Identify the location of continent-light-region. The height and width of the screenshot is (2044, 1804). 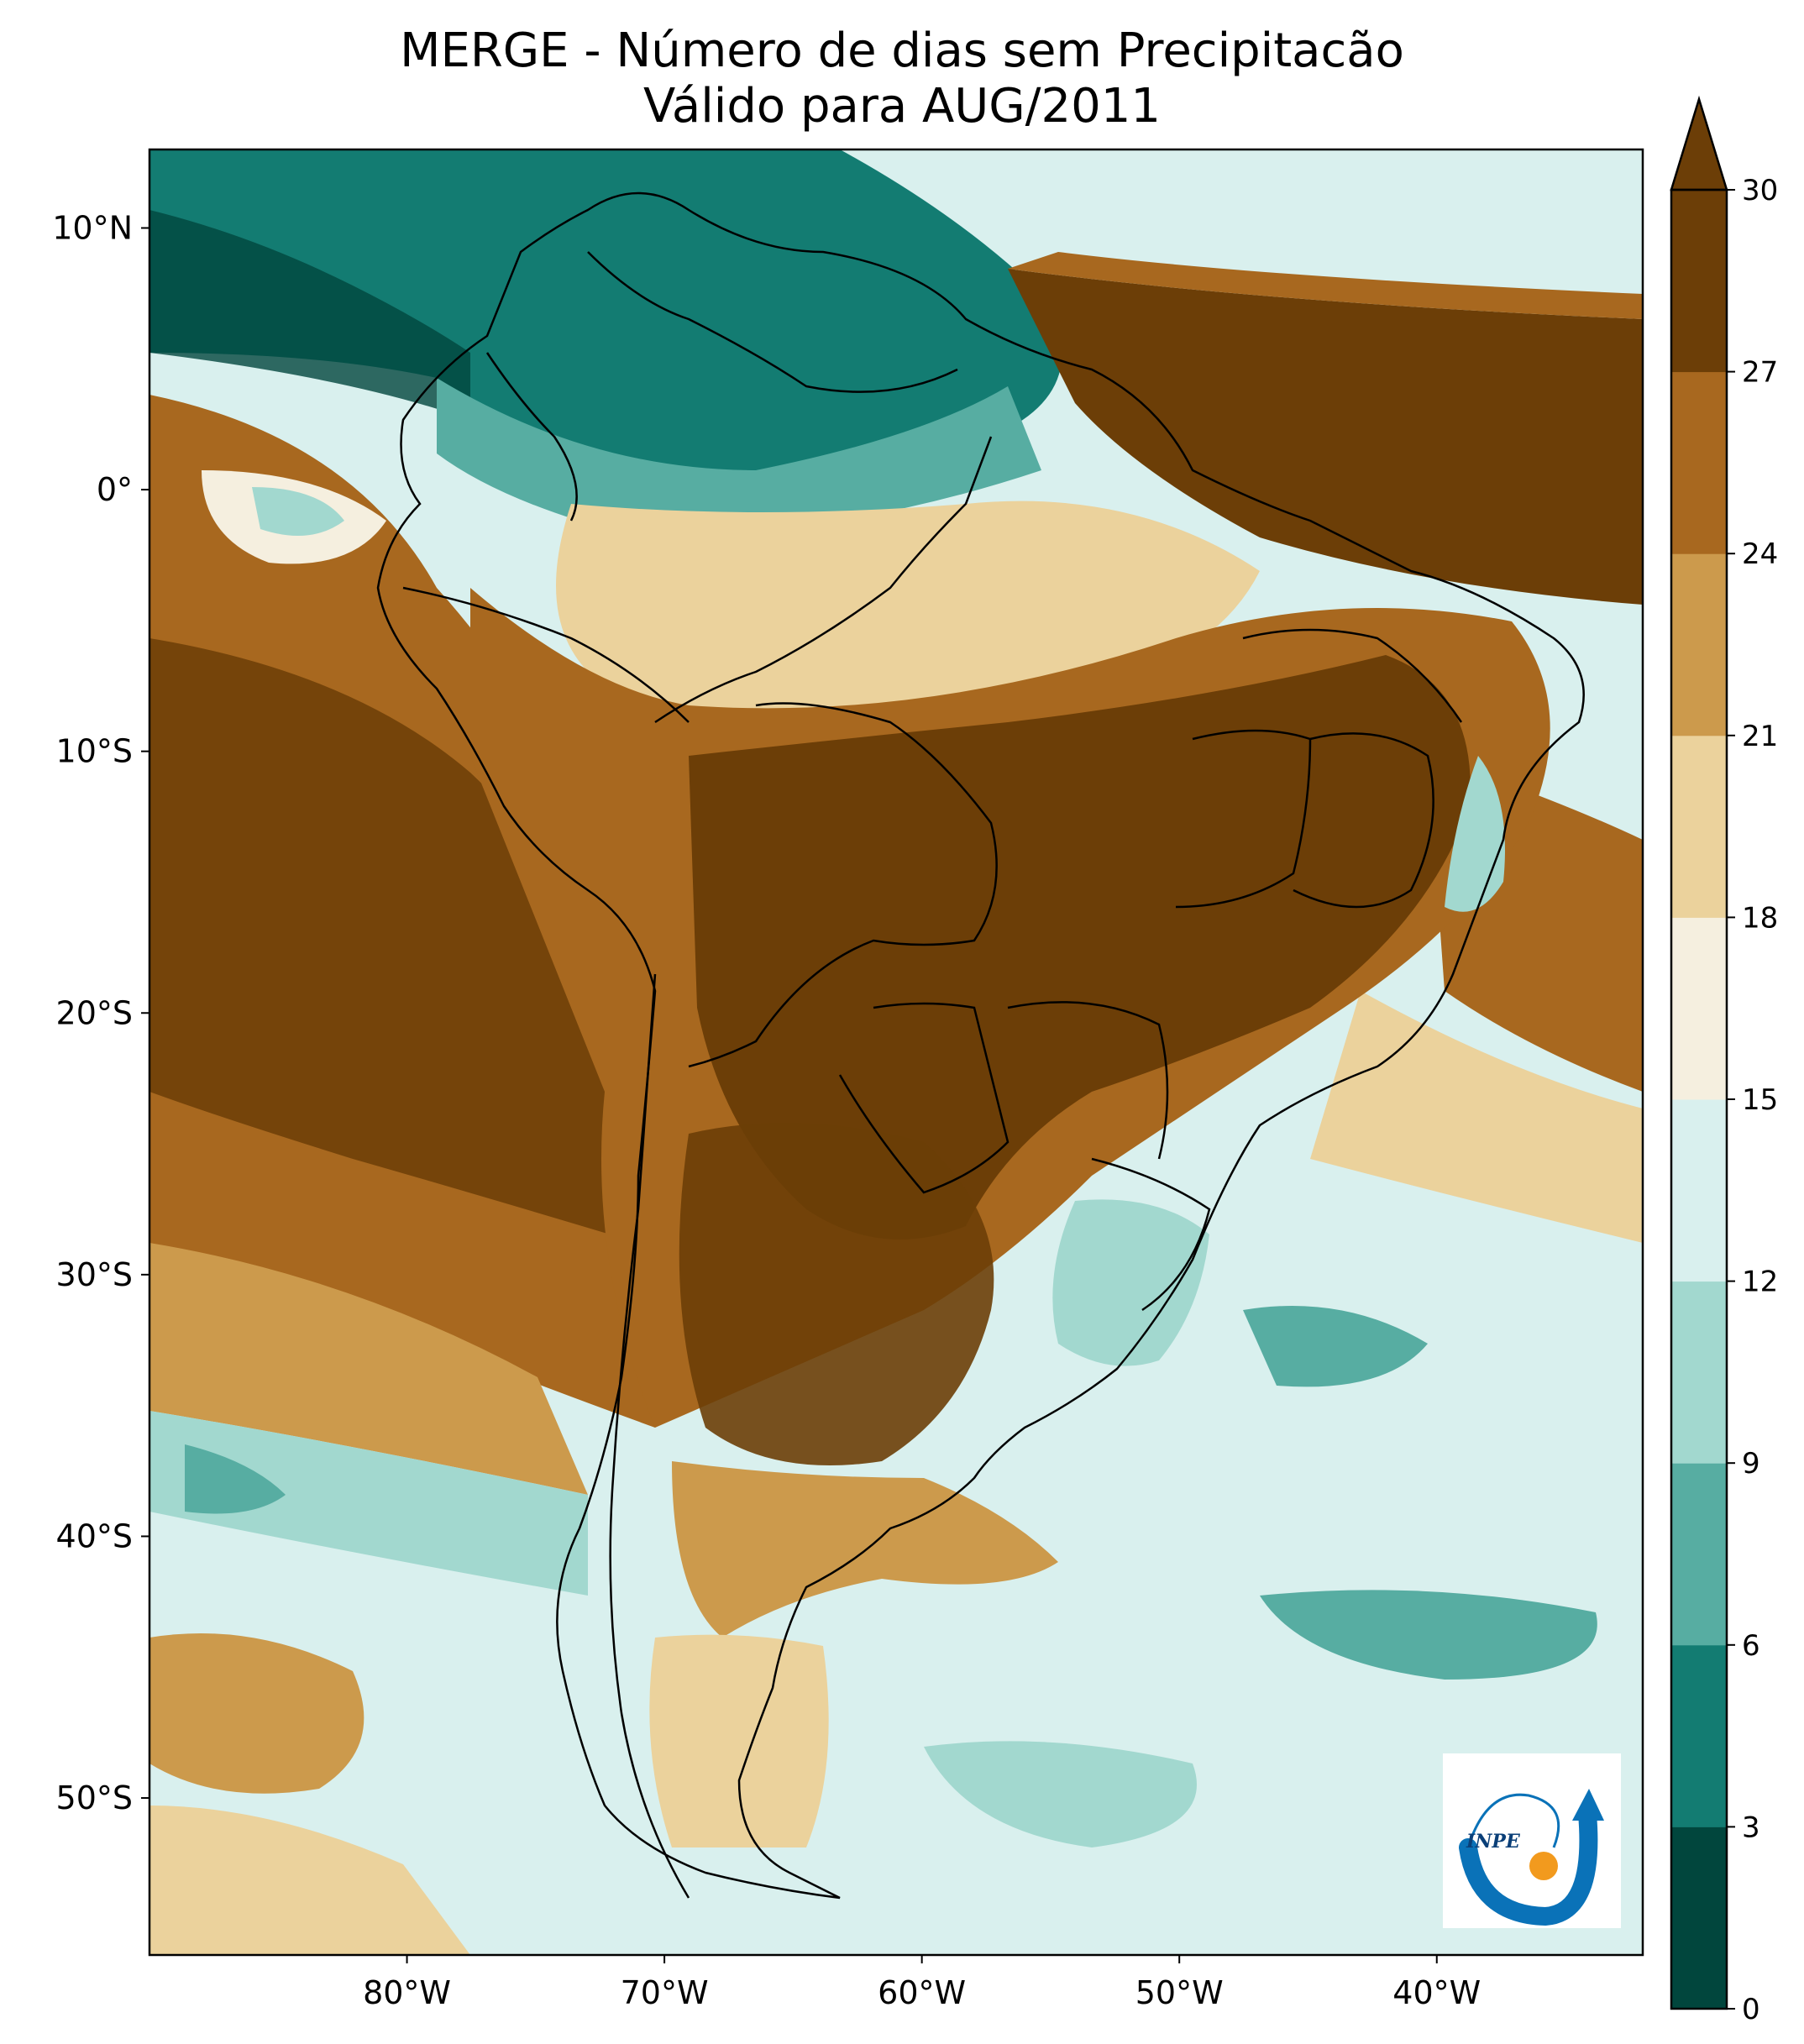
(908, 606).